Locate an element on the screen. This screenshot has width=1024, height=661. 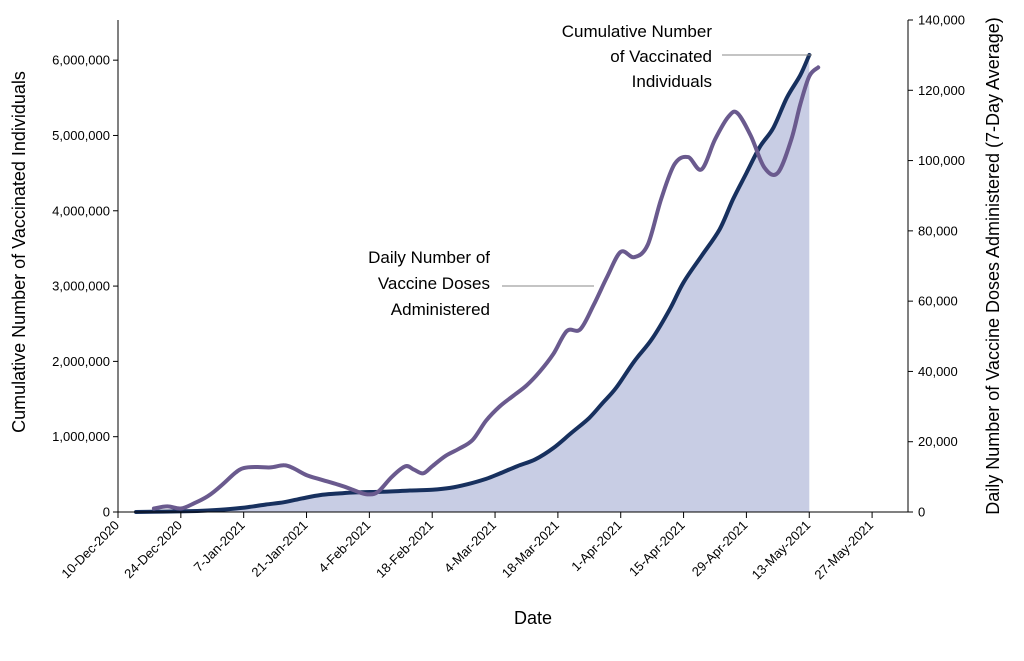
y-right-tick-label: 60,000 is located at coordinates (938, 301).